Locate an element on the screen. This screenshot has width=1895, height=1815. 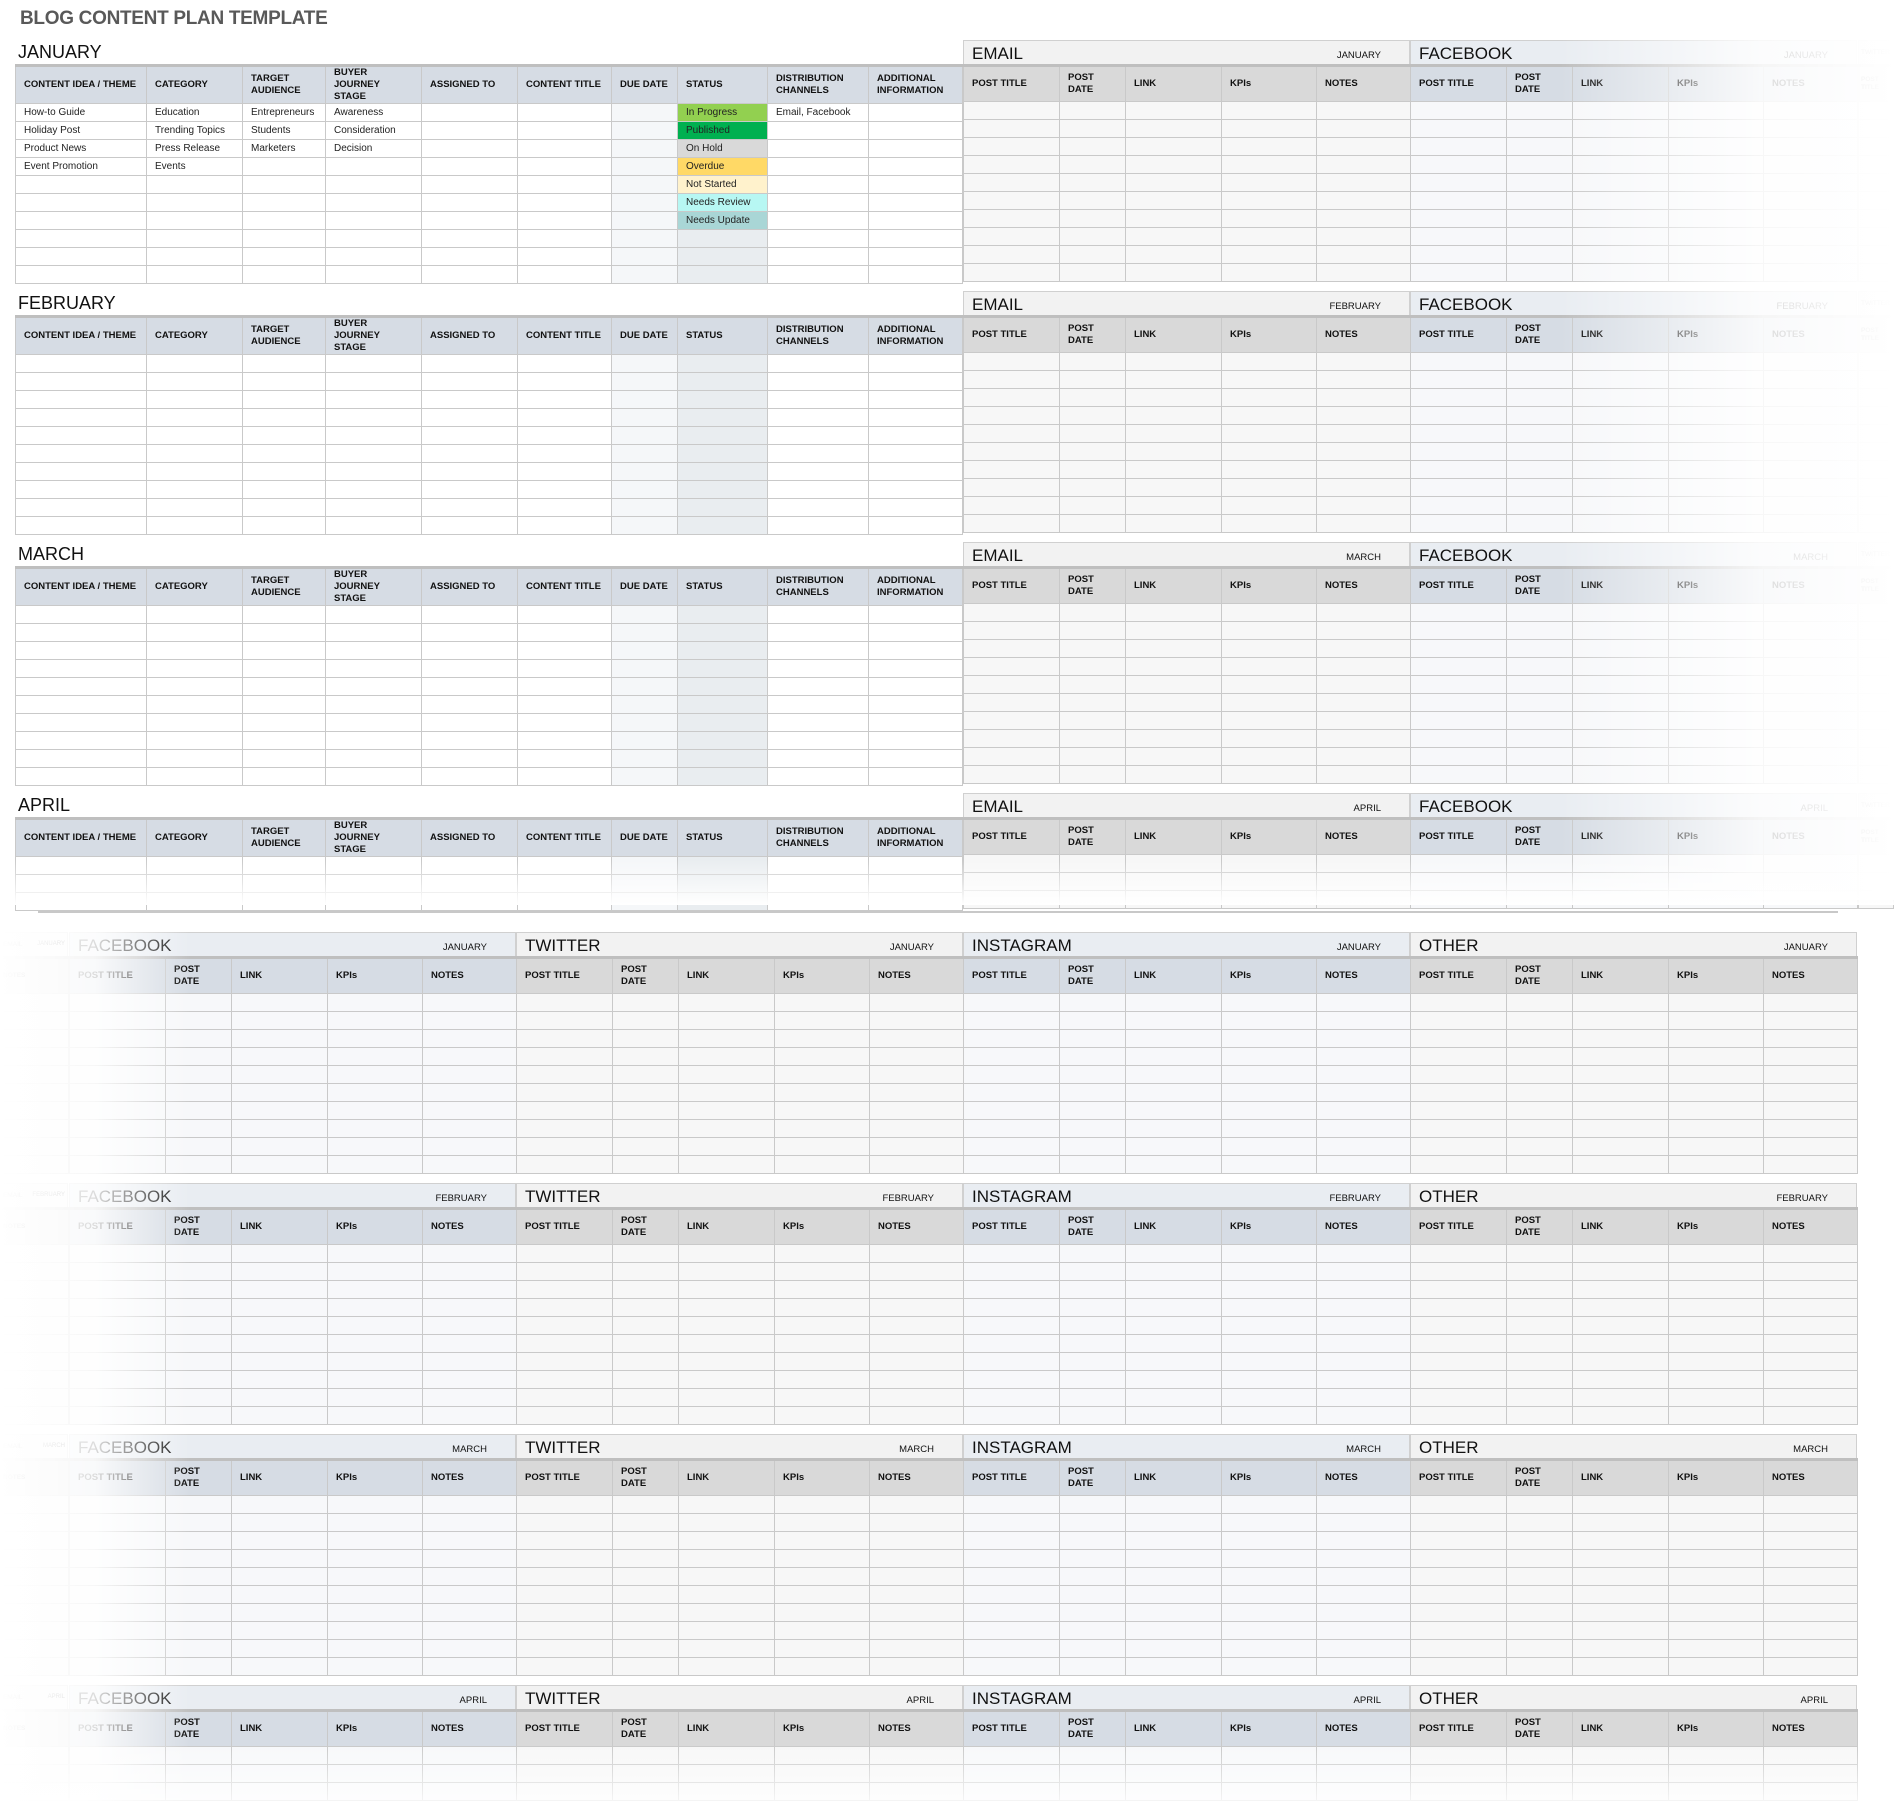
table-cell: Education is located at coordinates (194, 112).